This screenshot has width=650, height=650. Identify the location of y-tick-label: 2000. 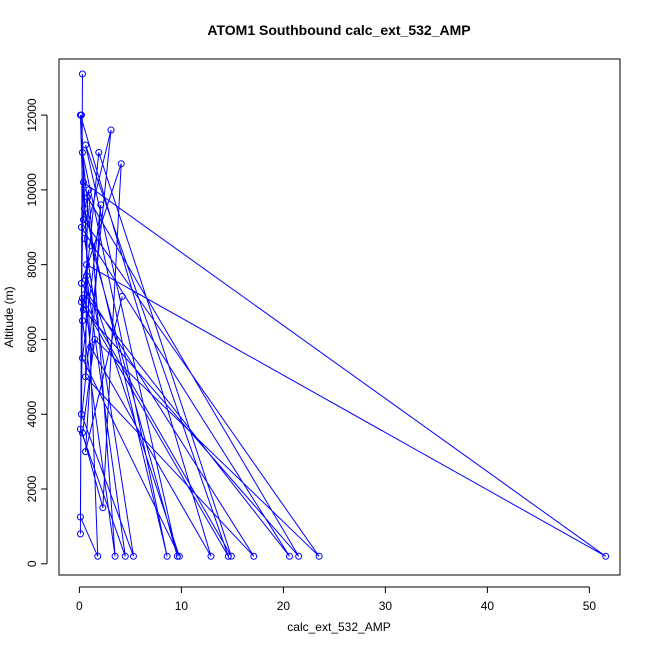
(32, 488).